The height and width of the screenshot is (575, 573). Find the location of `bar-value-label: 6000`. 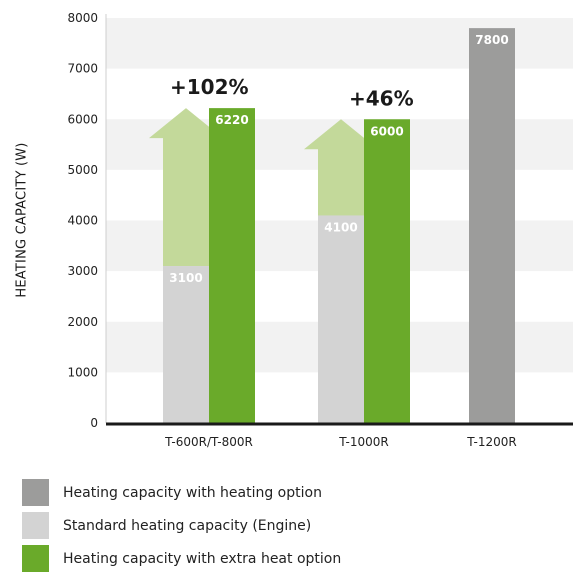

bar-value-label: 6000 is located at coordinates (386, 131).